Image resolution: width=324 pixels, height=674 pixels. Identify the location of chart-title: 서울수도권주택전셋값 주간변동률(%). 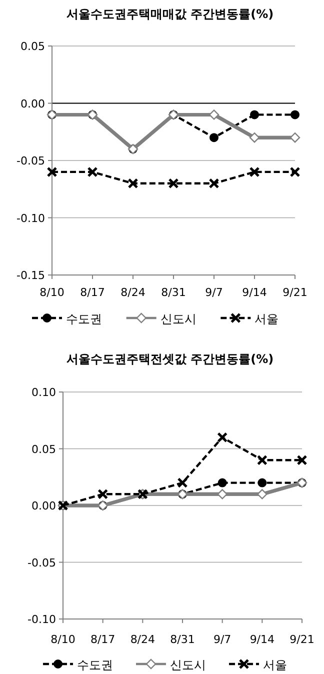
(170, 359).